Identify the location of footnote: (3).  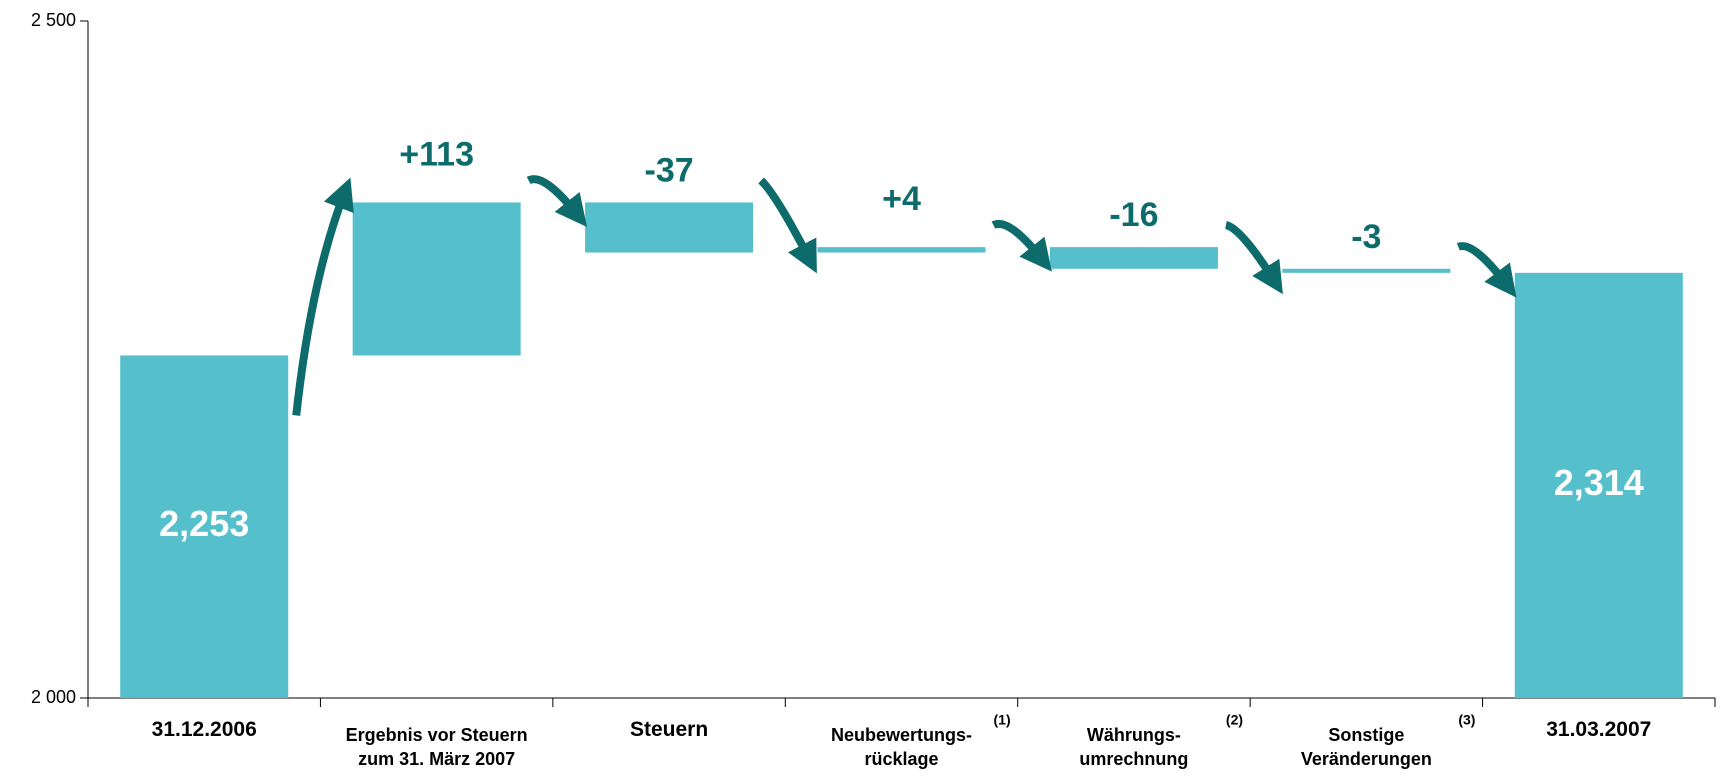
(1466, 720).